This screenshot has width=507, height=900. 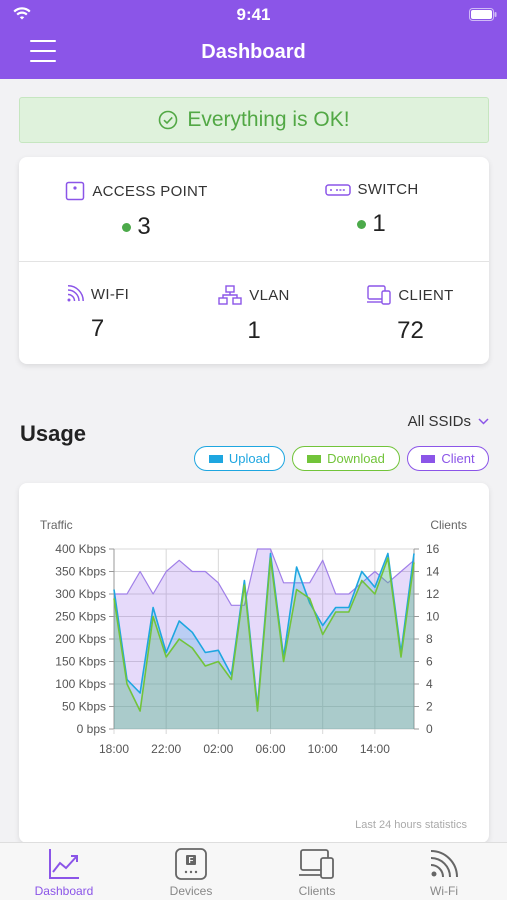 I want to click on access-point-label-row: ACCESS POINT, so click(x=136, y=191).